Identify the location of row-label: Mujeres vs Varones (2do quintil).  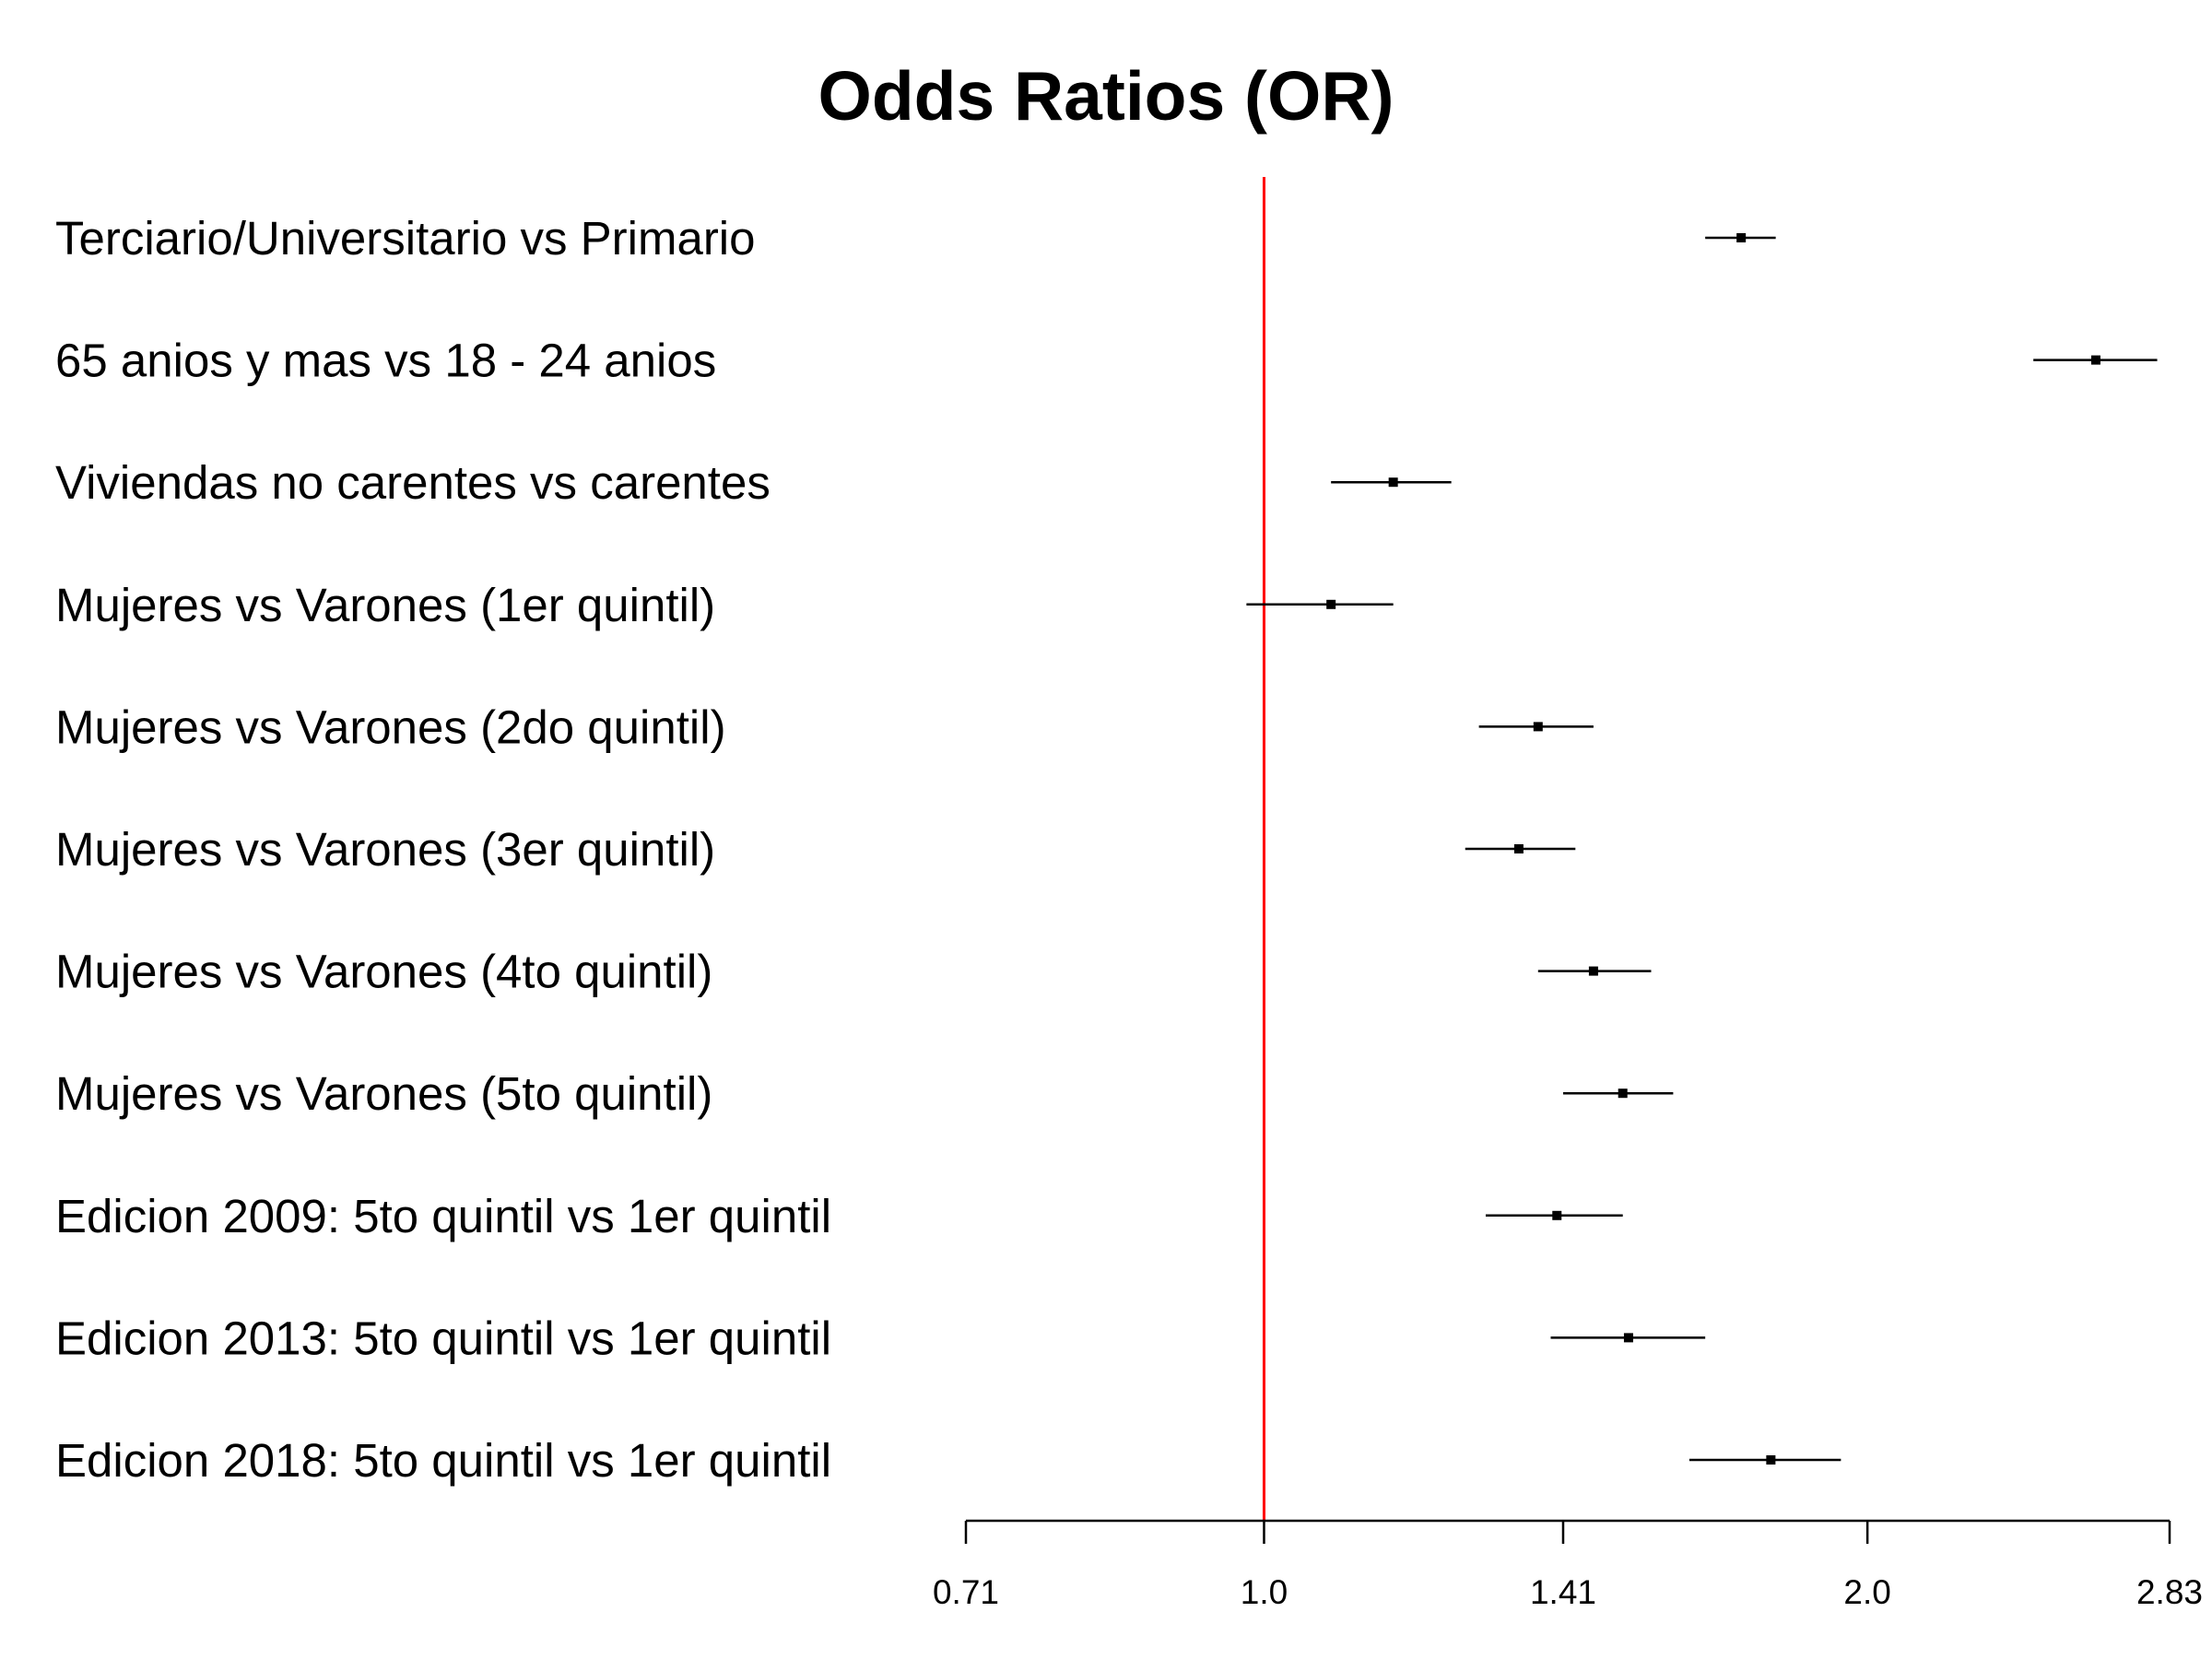
(390, 726).